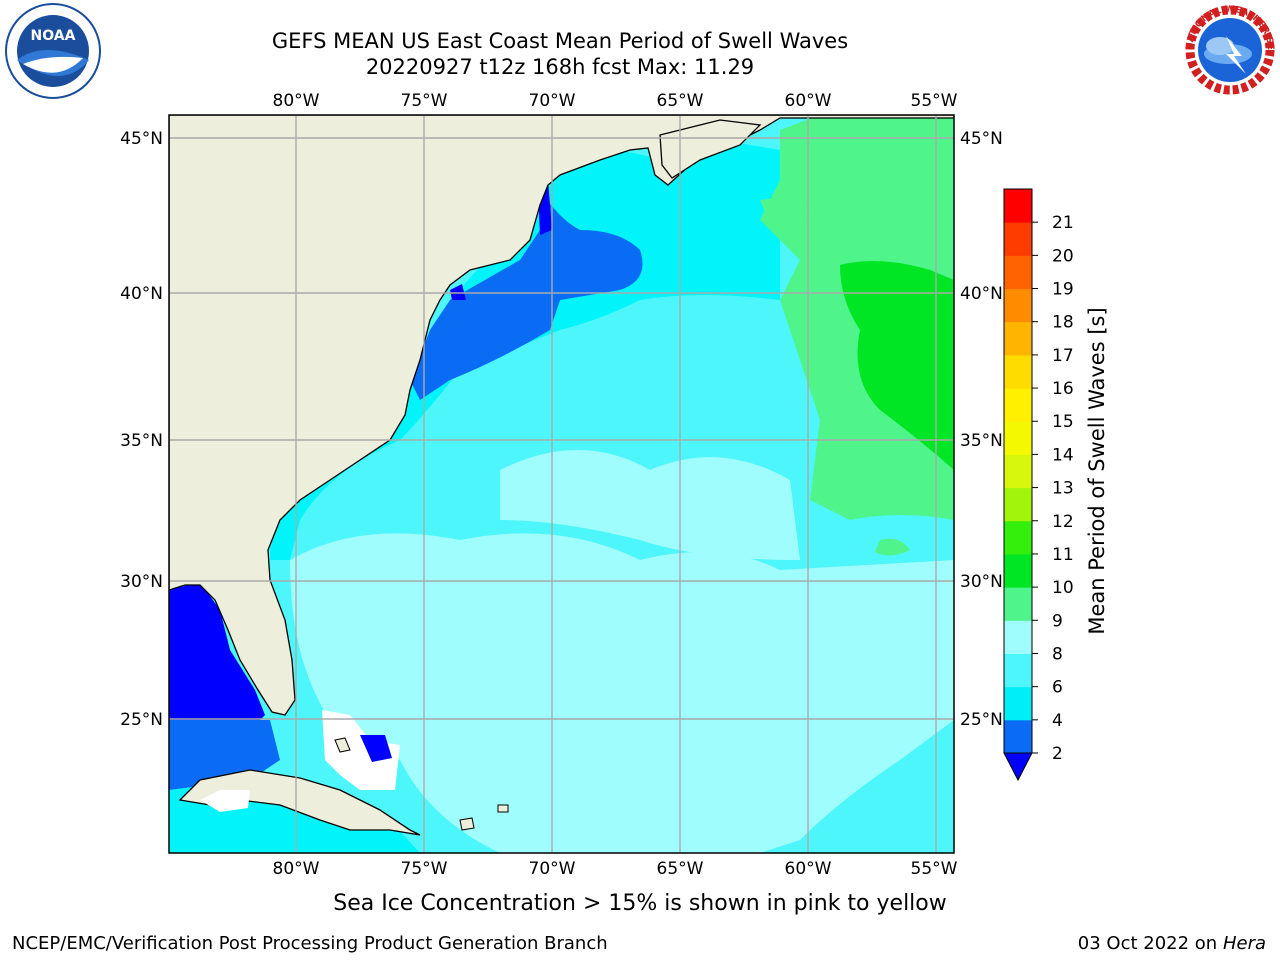  I want to click on colorbar-tick-label: 11, so click(1063, 555).